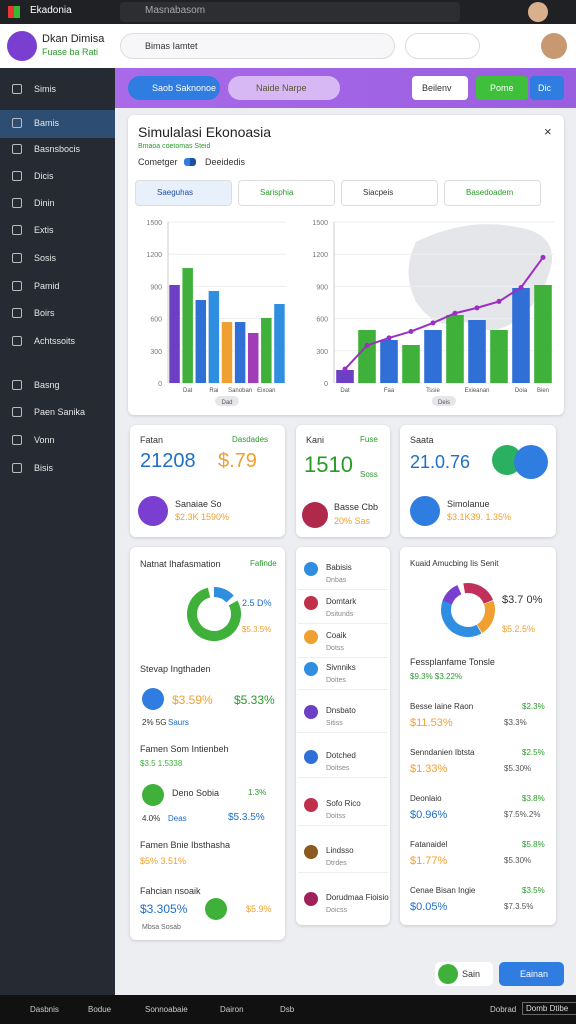 This screenshot has height=1024, width=576. I want to click on list-name: Domtark, so click(341, 601).